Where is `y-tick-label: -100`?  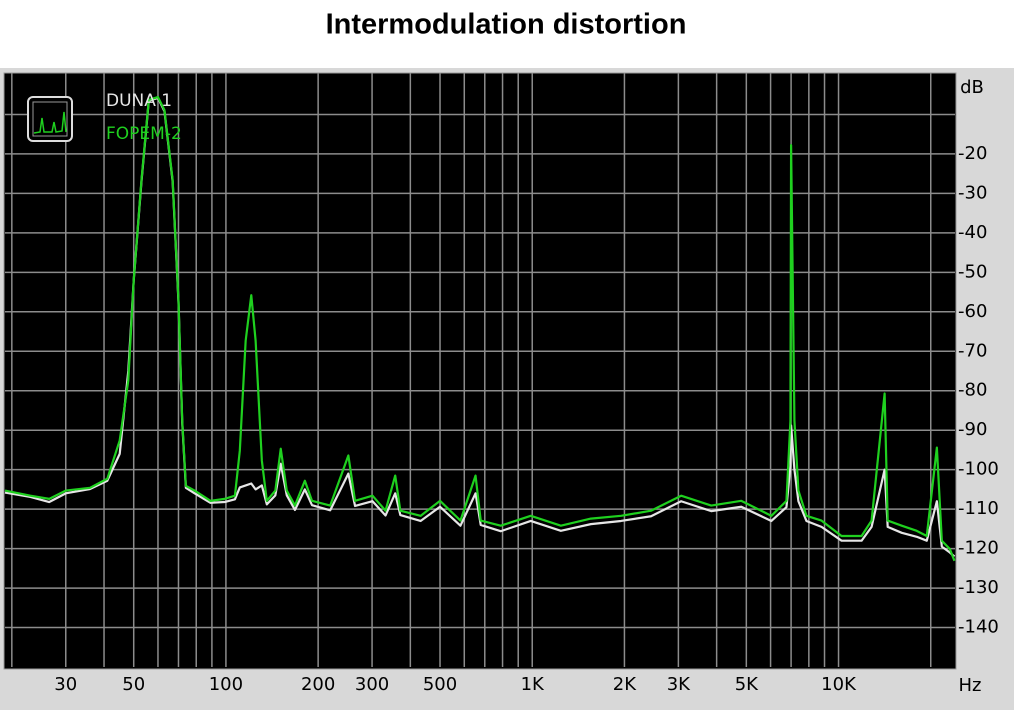 y-tick-label: -100 is located at coordinates (978, 469).